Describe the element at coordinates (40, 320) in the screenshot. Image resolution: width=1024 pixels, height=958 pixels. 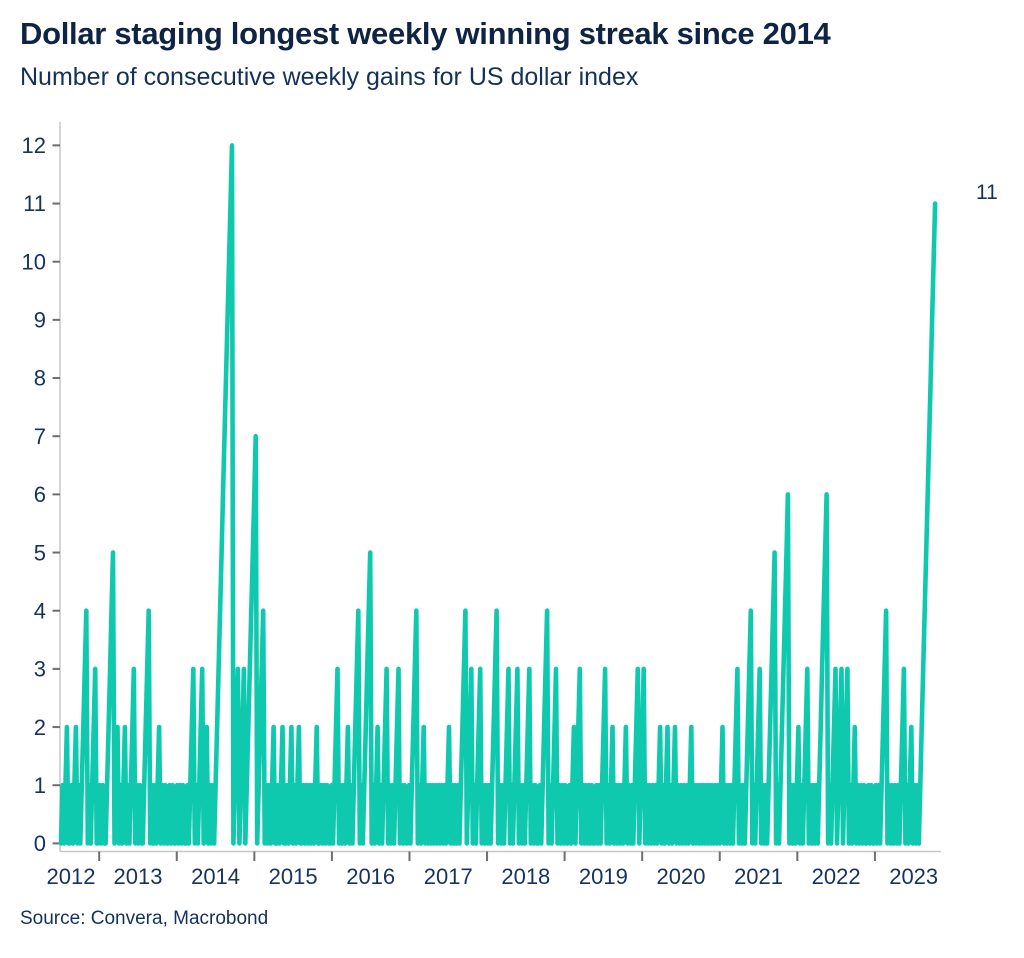
I see `y-tick-label: 9` at that location.